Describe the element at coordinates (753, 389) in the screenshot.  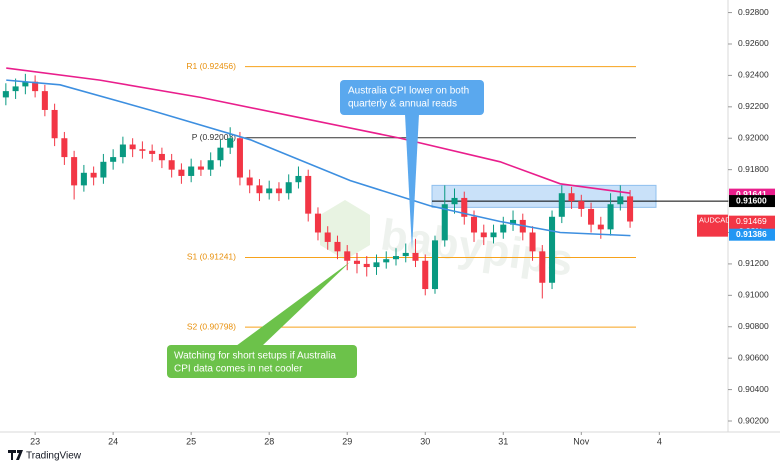
I see `y-tick-label: 0.90400` at that location.